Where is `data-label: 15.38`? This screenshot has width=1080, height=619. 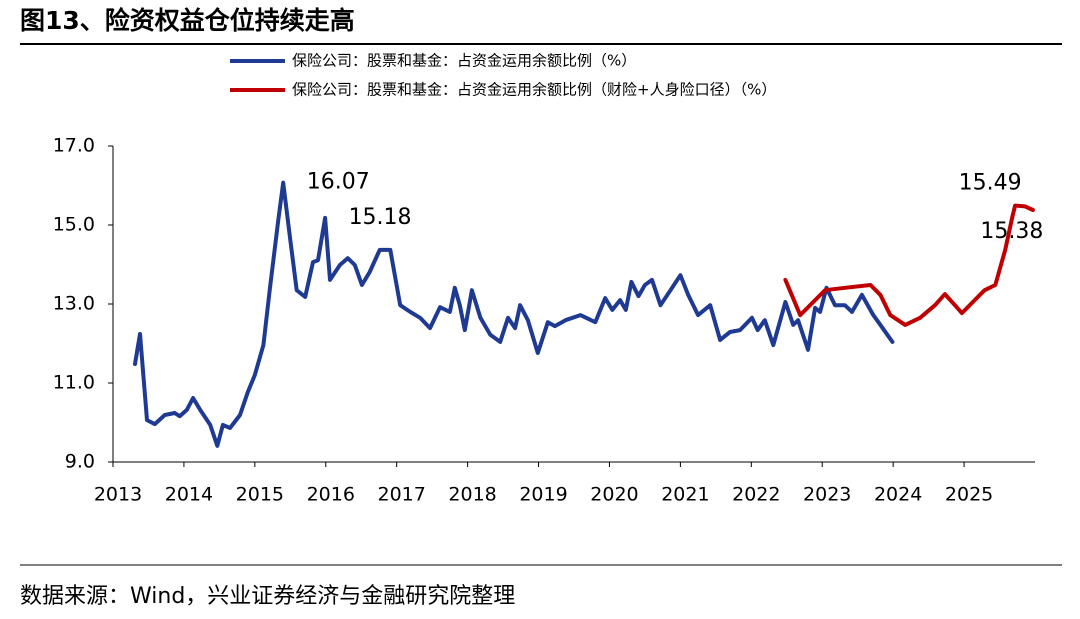
data-label: 15.38 is located at coordinates (1011, 231).